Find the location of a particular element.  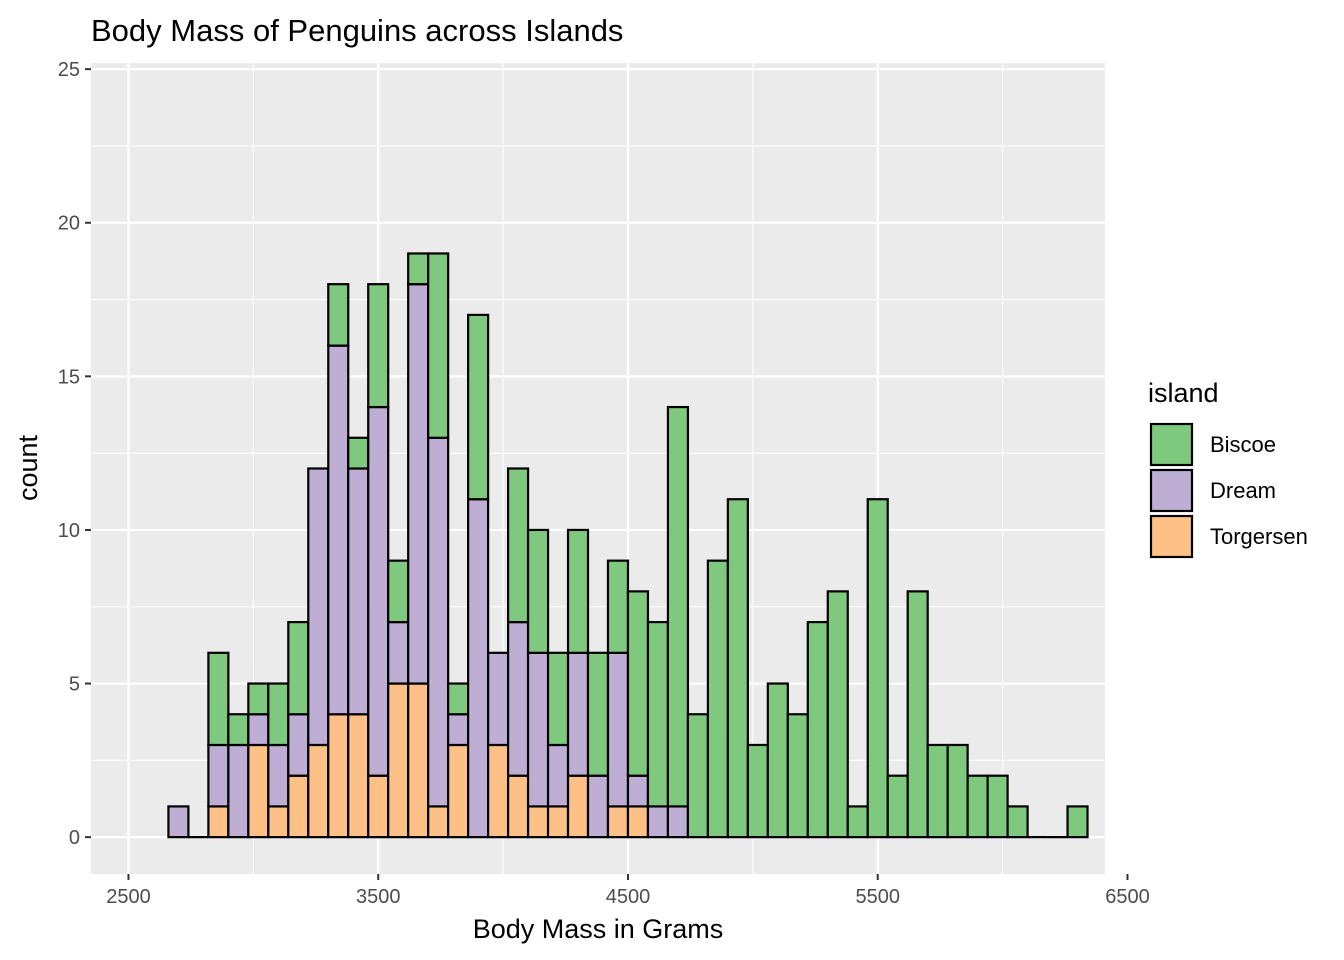

x-axis-label: Body Mass in Grams is located at coordinates (598, 929).